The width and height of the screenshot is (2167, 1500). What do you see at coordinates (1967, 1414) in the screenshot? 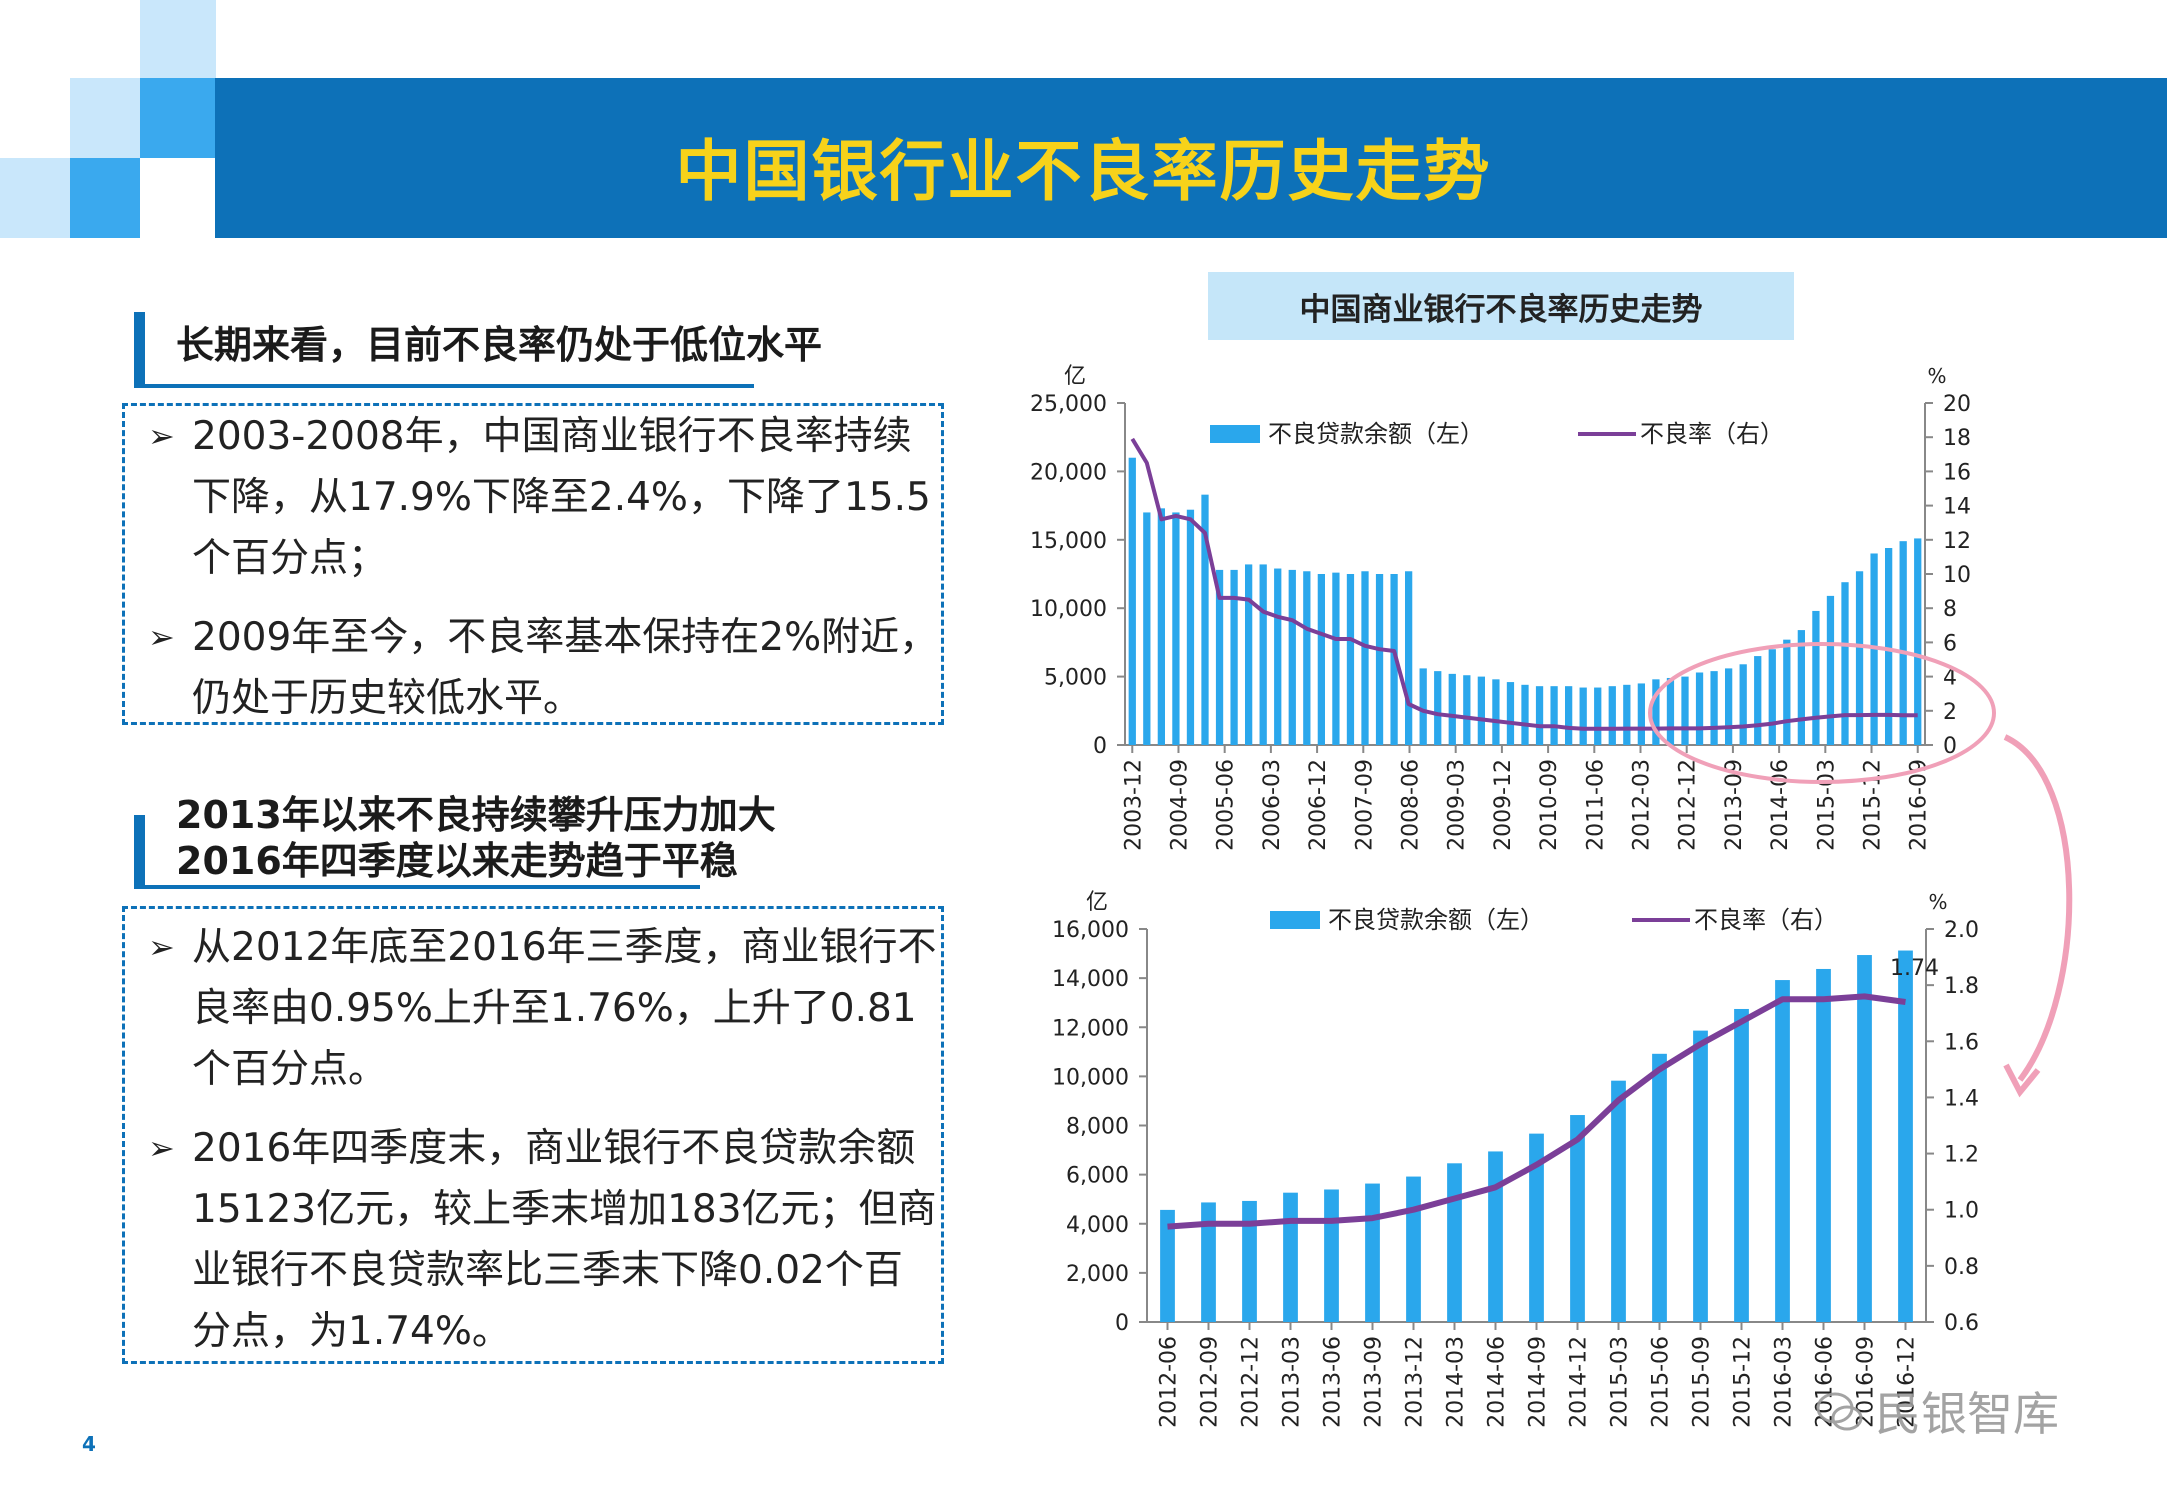
I see `watermark-text: 民银智库` at bounding box center [1967, 1414].